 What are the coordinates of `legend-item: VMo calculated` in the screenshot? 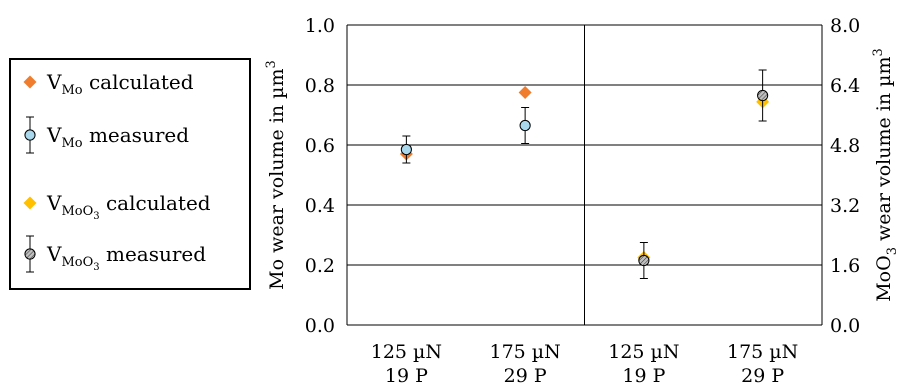 It's located at (108, 84).